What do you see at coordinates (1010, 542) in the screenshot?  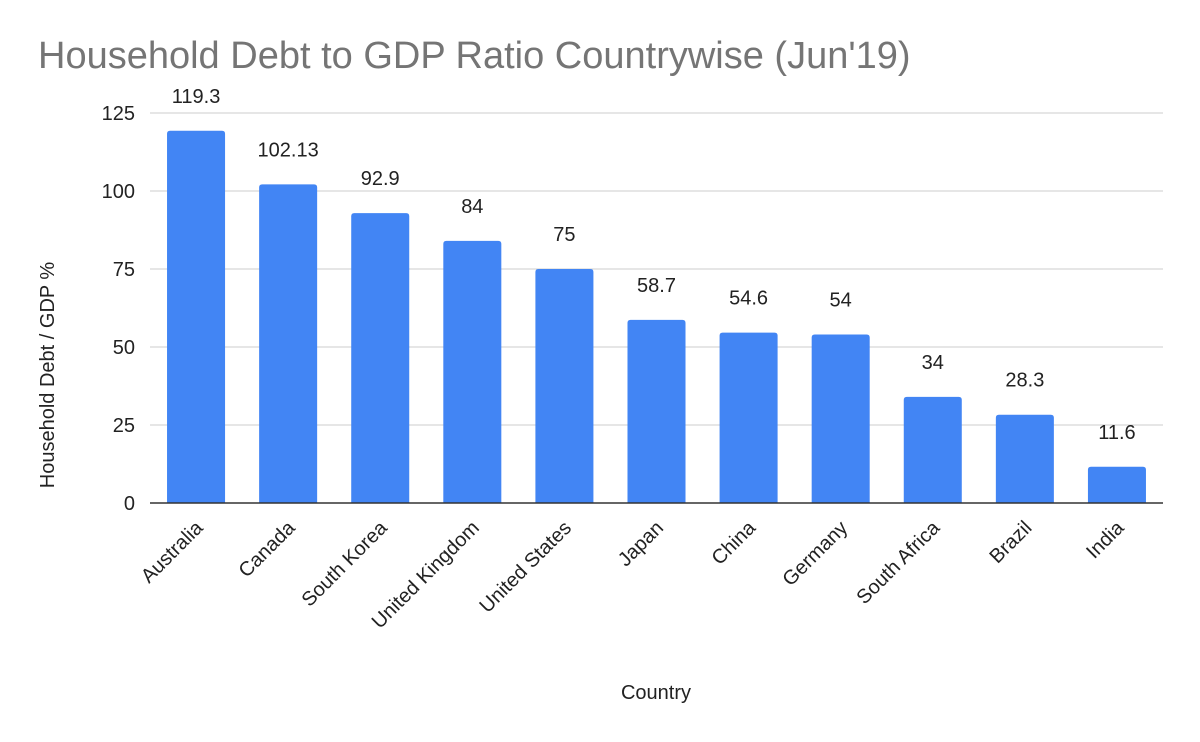 I see `x-tick-label: Brazil` at bounding box center [1010, 542].